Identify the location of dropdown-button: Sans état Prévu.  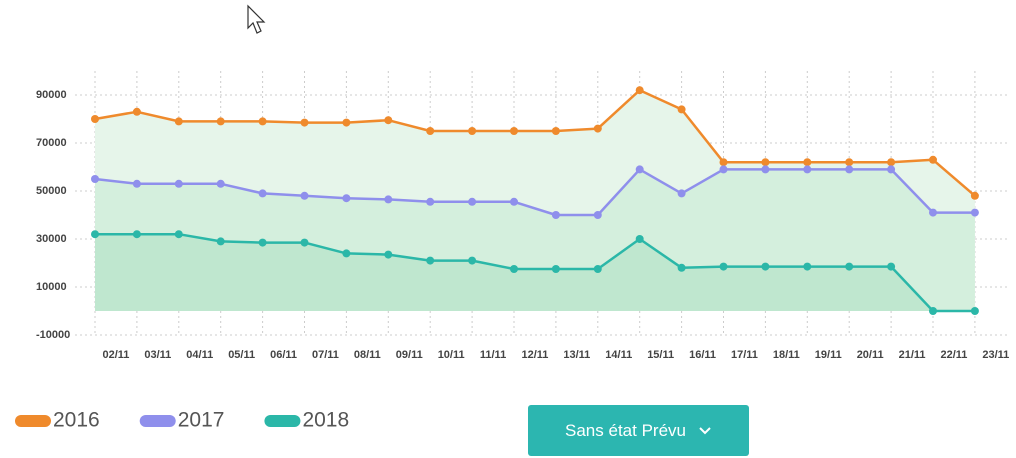
(638, 430).